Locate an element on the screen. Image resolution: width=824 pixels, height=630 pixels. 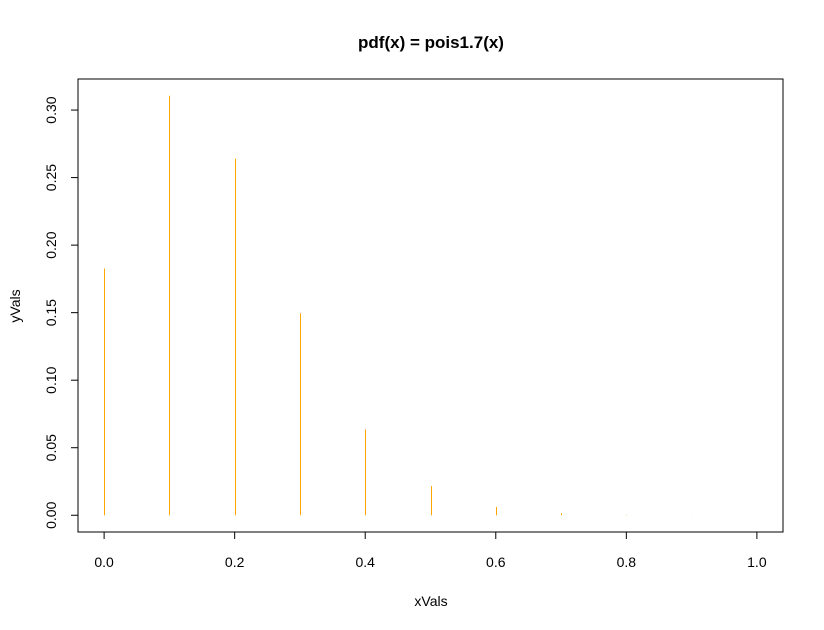
x-tick-label: 1.0 is located at coordinates (757, 562).